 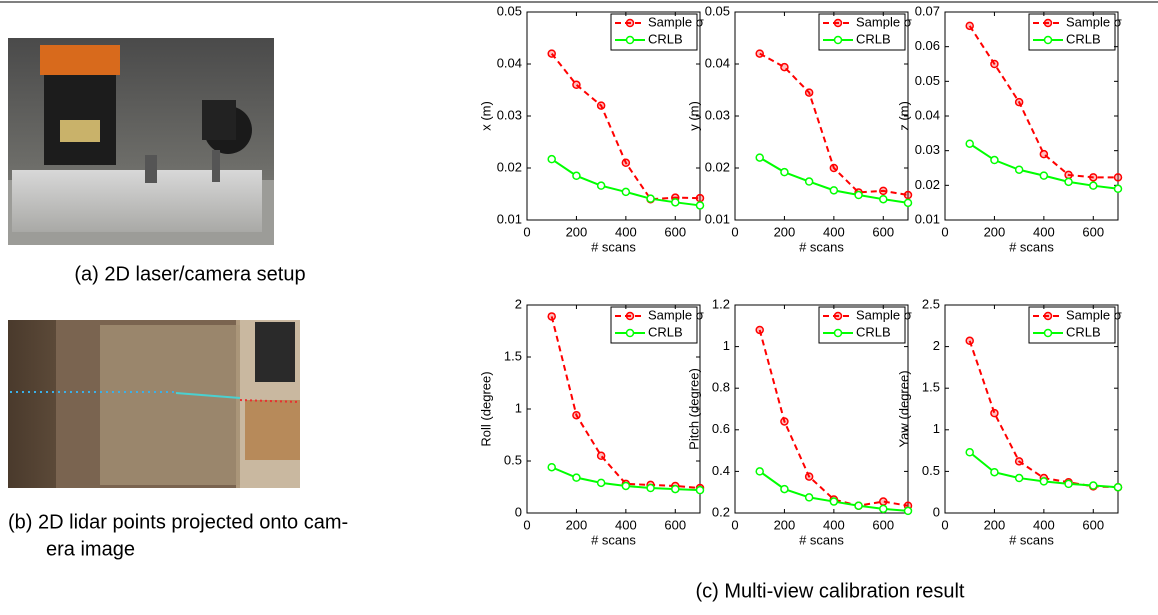 What do you see at coordinates (141, 141) in the screenshot?
I see `photo-setup` at bounding box center [141, 141].